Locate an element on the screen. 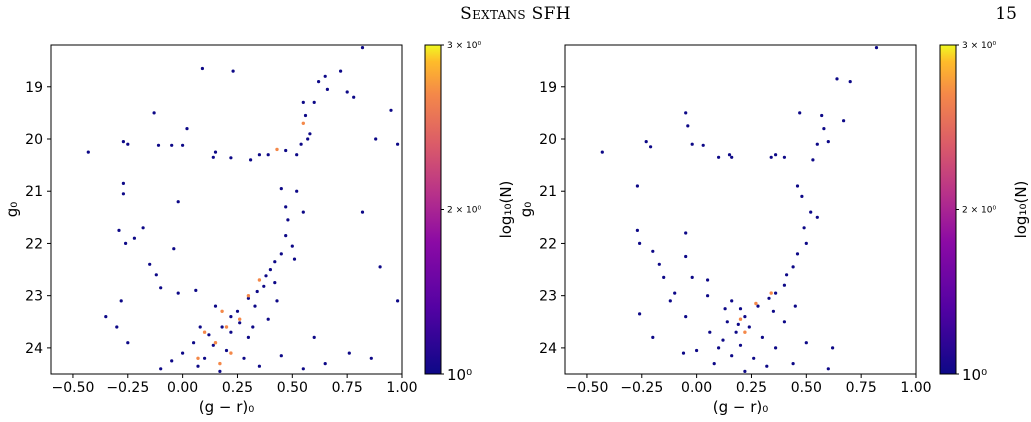 The width and height of the screenshot is (1031, 422). colorbar-tick-label: 10⁰ is located at coordinates (974, 375).